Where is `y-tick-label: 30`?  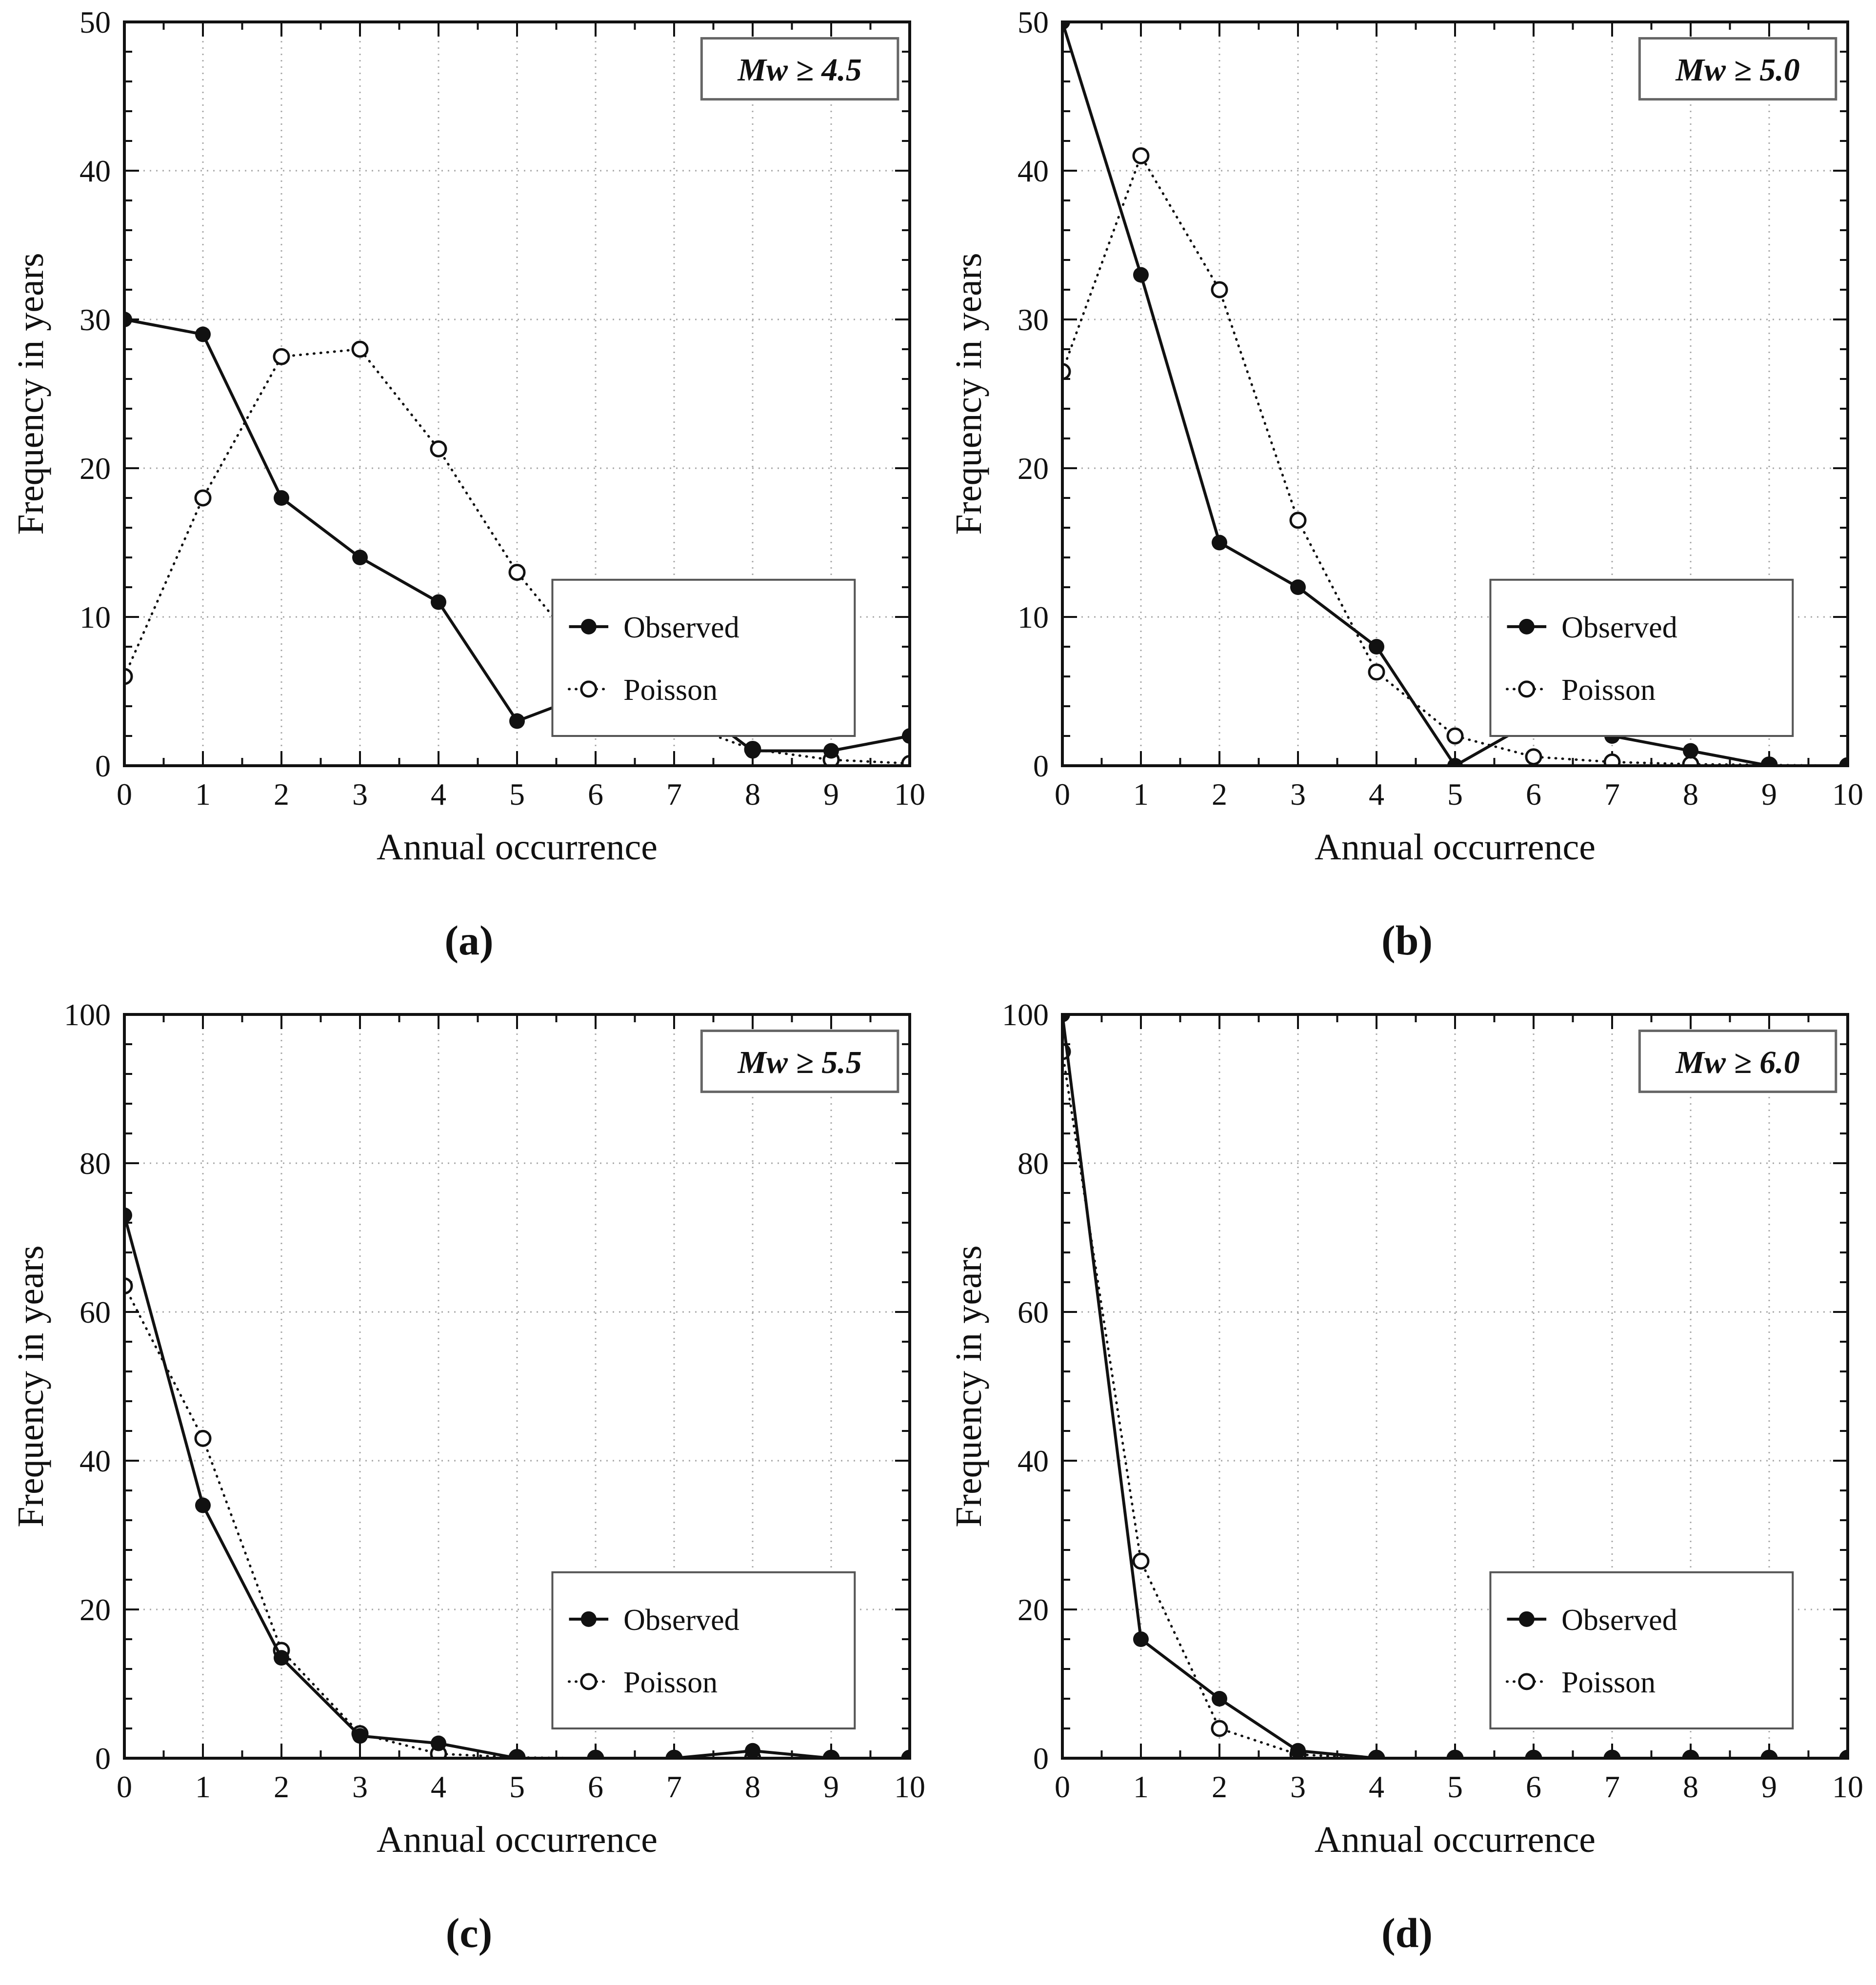 y-tick-label: 30 is located at coordinates (95, 319).